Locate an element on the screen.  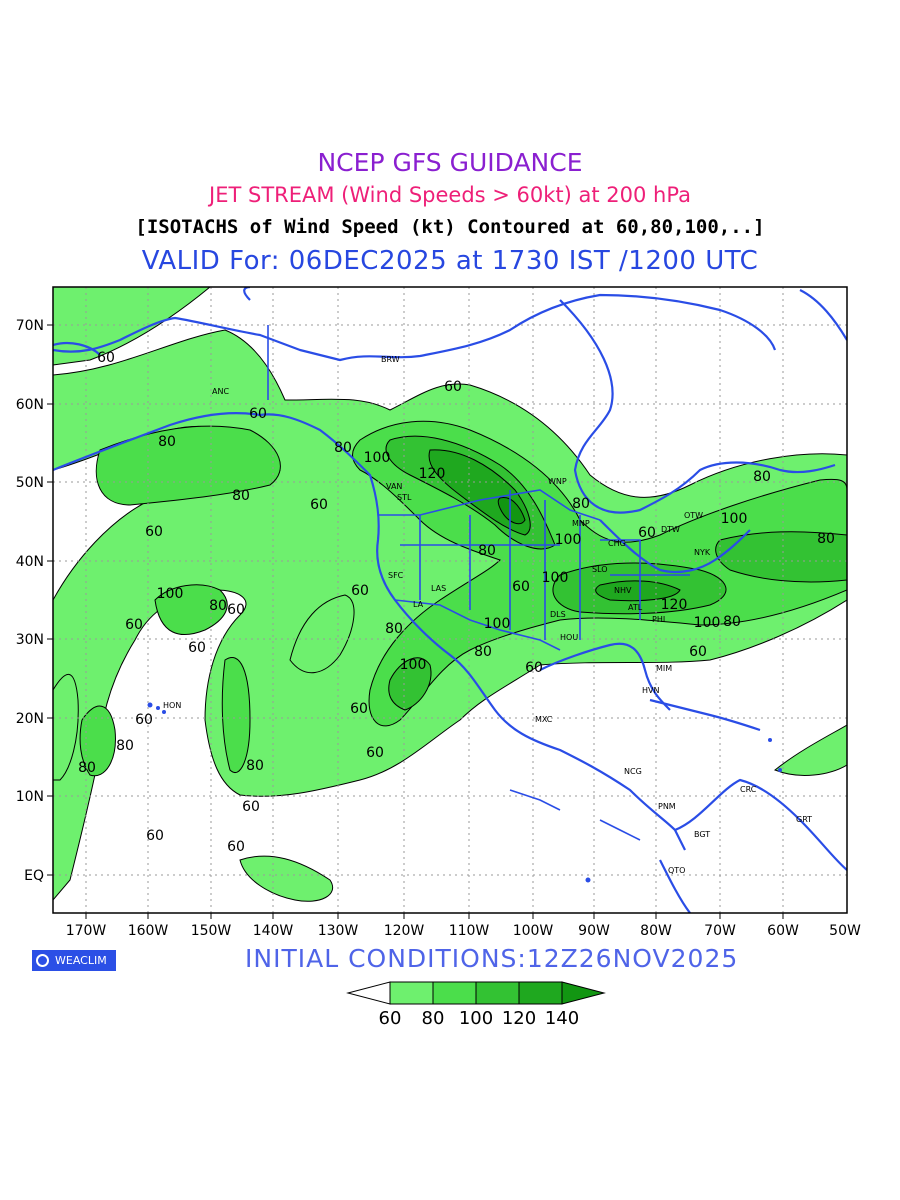
logo-text: WEACLIM is located at coordinates (81, 960).